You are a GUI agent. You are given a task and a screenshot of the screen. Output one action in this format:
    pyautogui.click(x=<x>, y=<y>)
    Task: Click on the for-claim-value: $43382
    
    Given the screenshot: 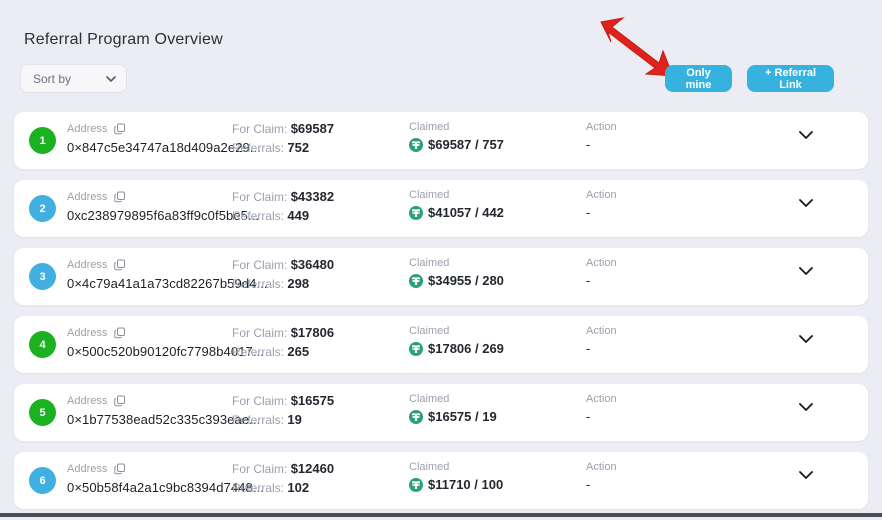 What is the action you would take?
    pyautogui.click(x=312, y=196)
    